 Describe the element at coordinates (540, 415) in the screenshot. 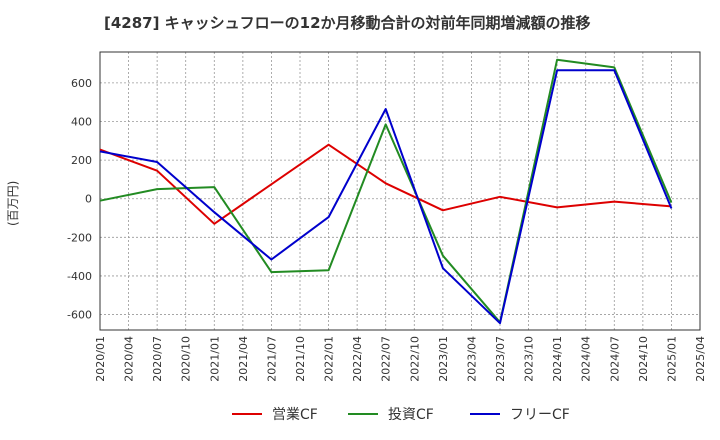

I see `legend-label-3: フリーCF` at that location.